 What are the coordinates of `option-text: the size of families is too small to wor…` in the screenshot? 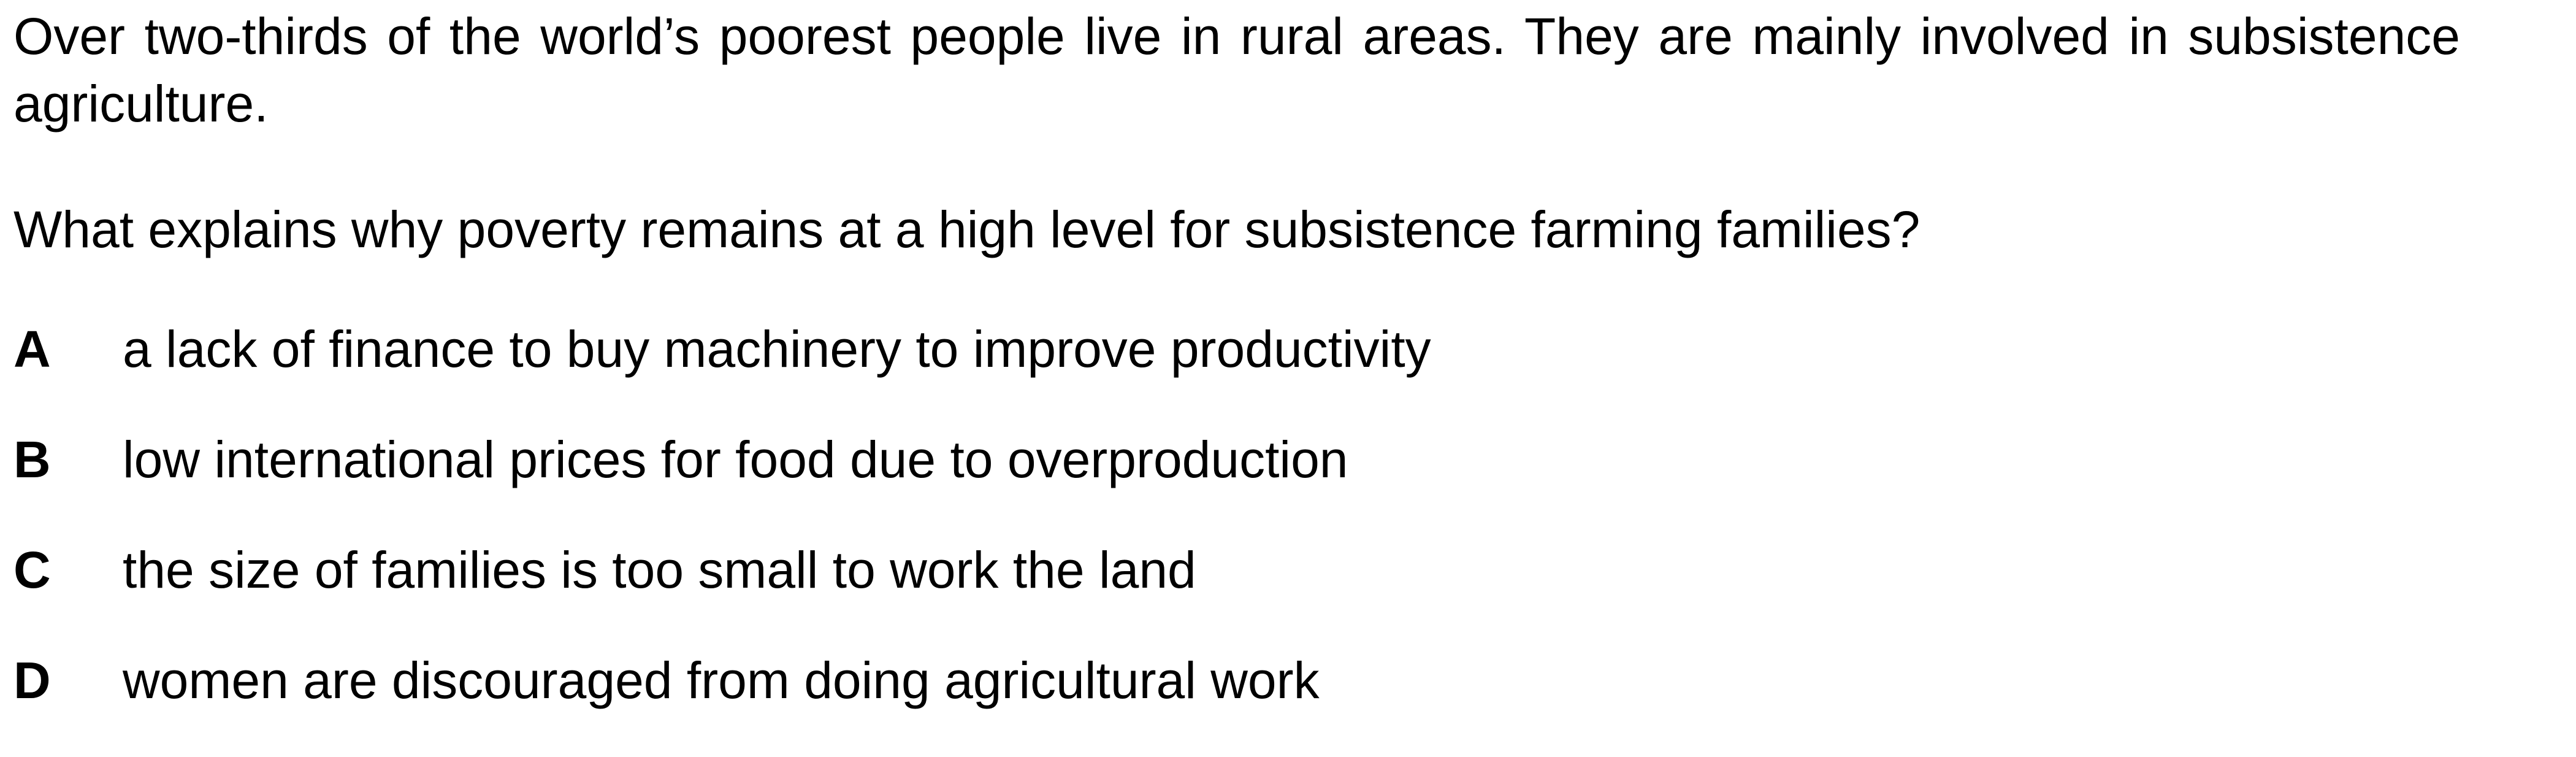 It's located at (659, 570).